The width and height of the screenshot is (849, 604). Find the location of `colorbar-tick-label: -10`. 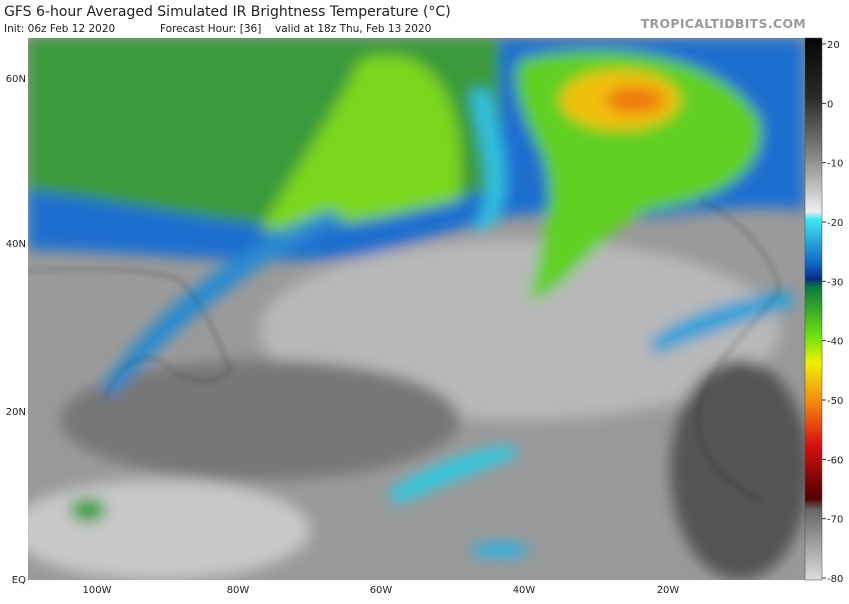

colorbar-tick-label: -10 is located at coordinates (835, 164).